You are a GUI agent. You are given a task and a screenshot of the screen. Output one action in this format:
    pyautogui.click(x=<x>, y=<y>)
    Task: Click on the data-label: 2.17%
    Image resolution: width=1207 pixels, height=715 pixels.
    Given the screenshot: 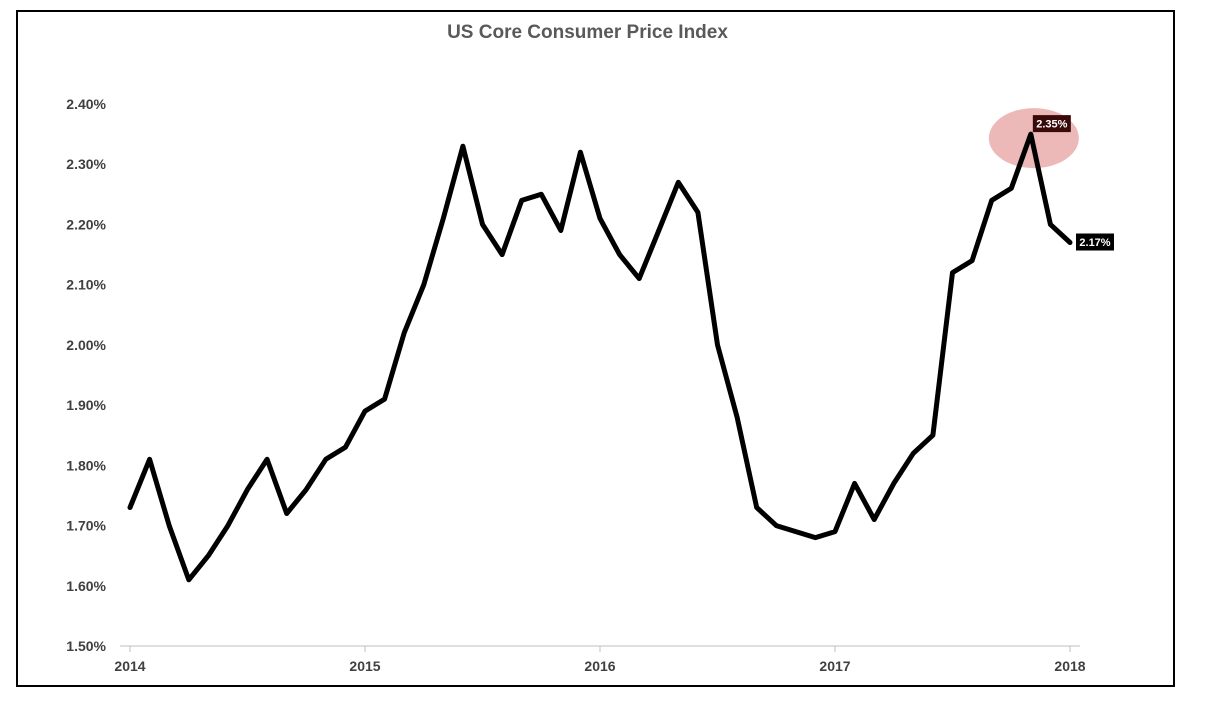 What is the action you would take?
    pyautogui.click(x=1094, y=243)
    